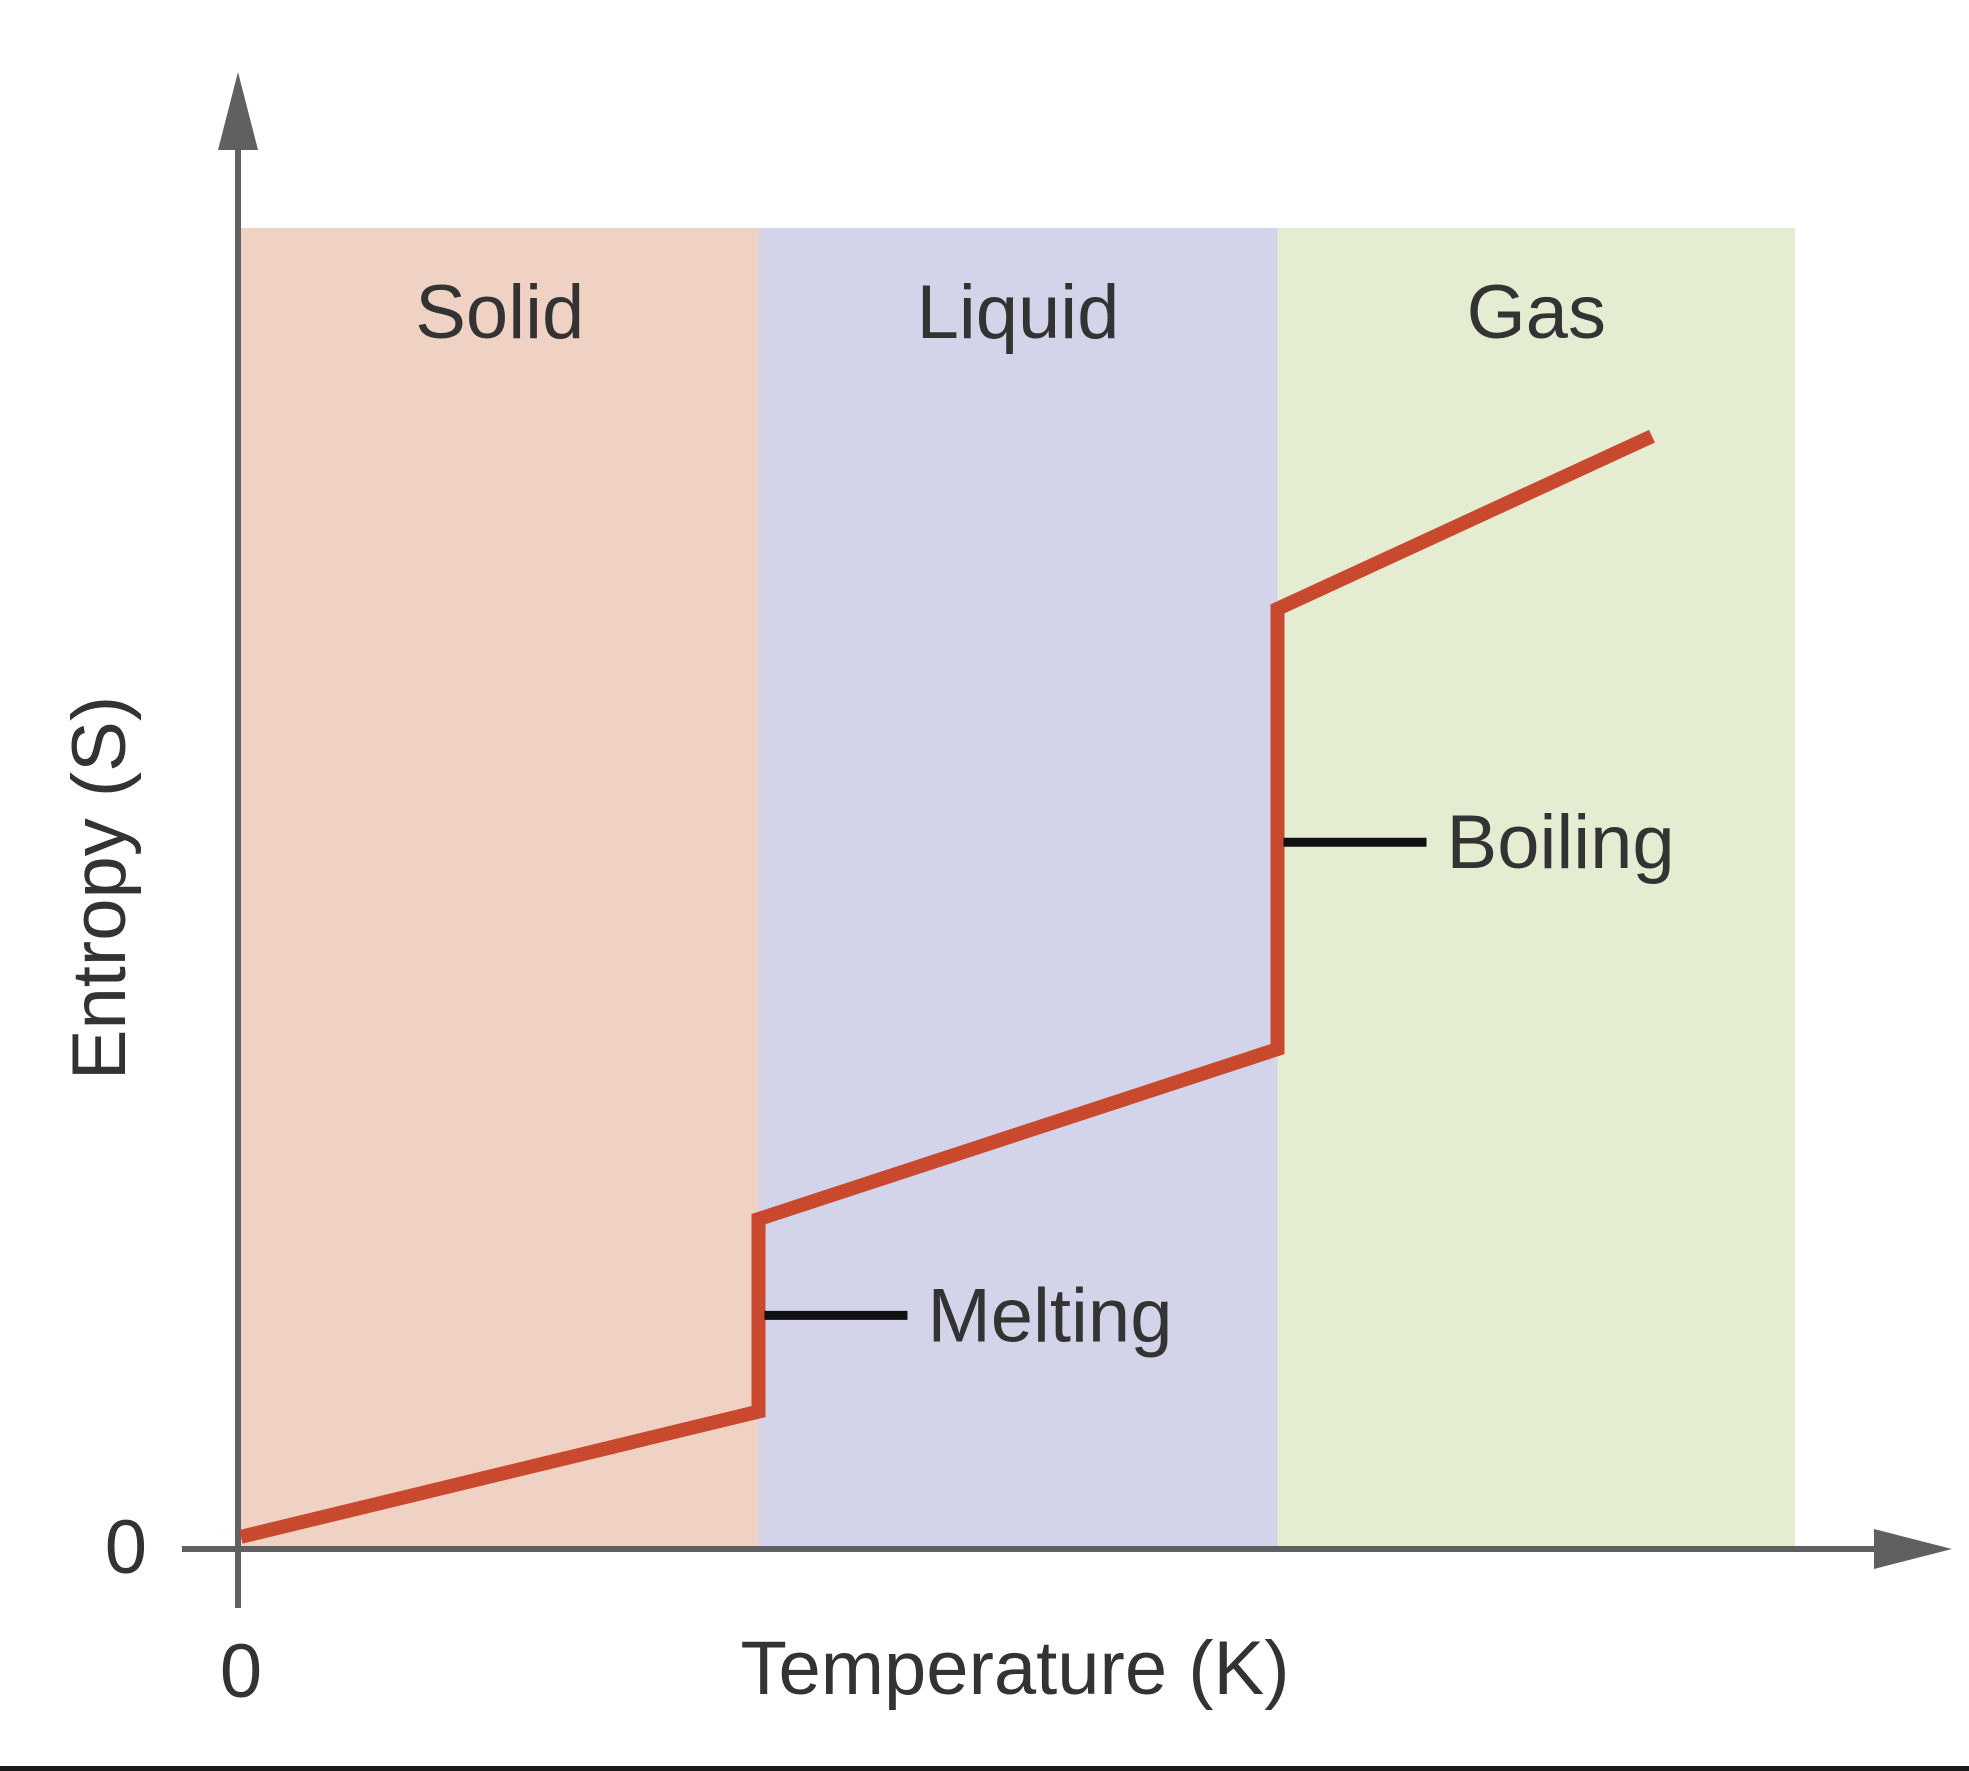  Describe the element at coordinates (126, 1547) in the screenshot. I see `y-tick-label: 0` at that location.